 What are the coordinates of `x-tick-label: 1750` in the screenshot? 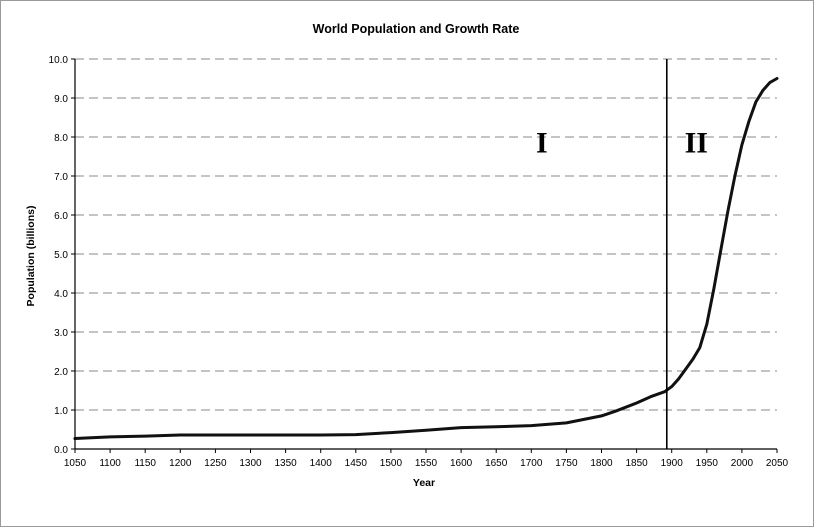 It's located at (566, 463).